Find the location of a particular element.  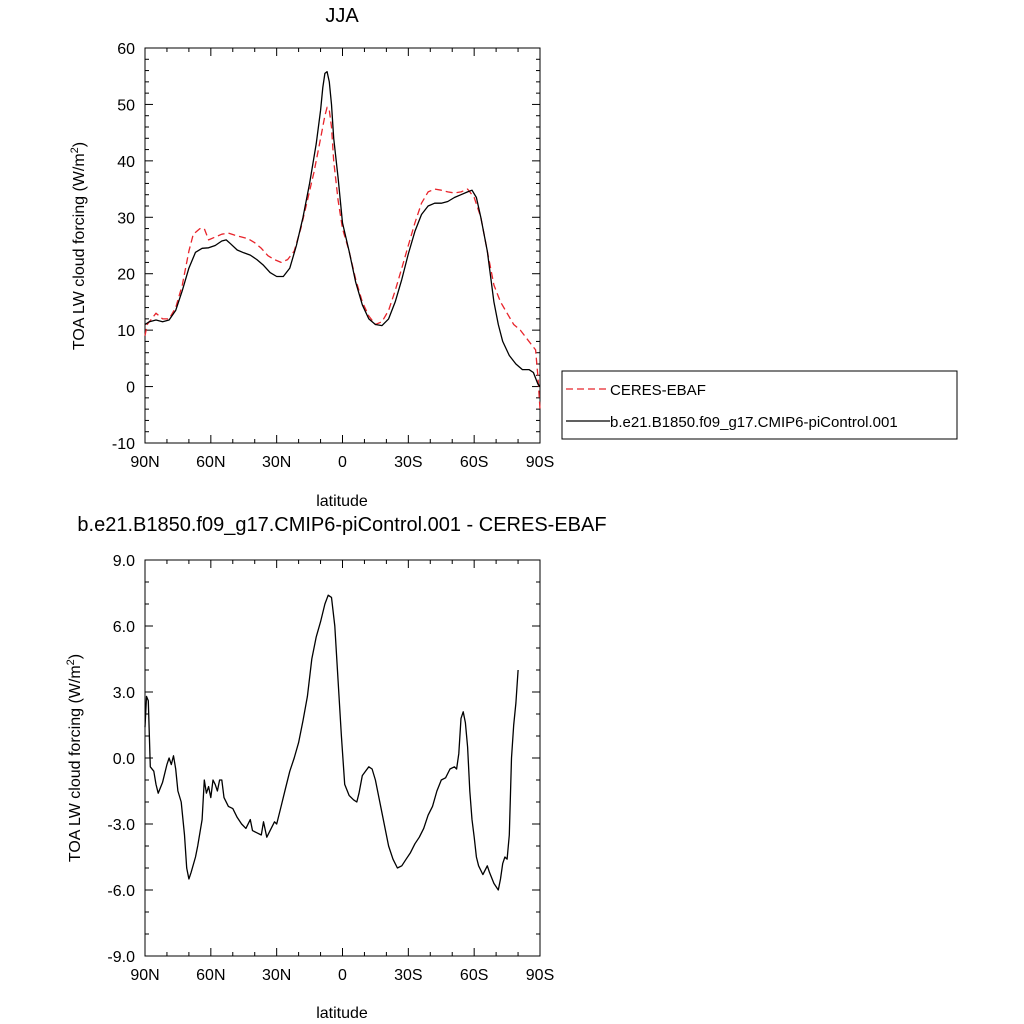

top-chart-y-tick-label: 20 is located at coordinates (126, 275).